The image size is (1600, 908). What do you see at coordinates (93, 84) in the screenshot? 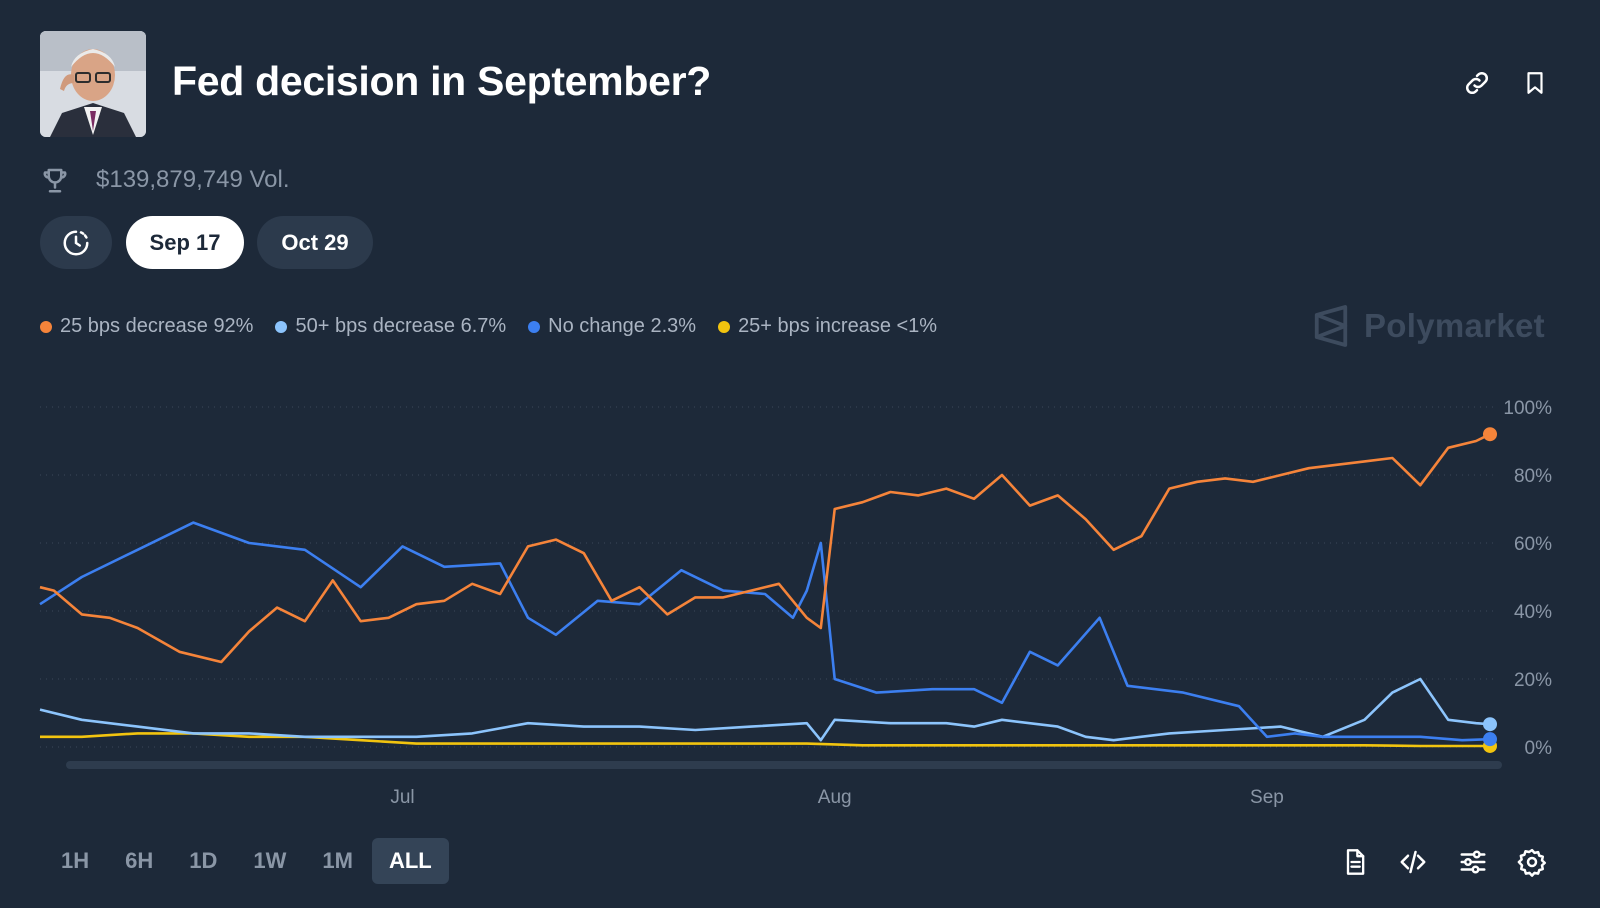
I see `market-image` at bounding box center [93, 84].